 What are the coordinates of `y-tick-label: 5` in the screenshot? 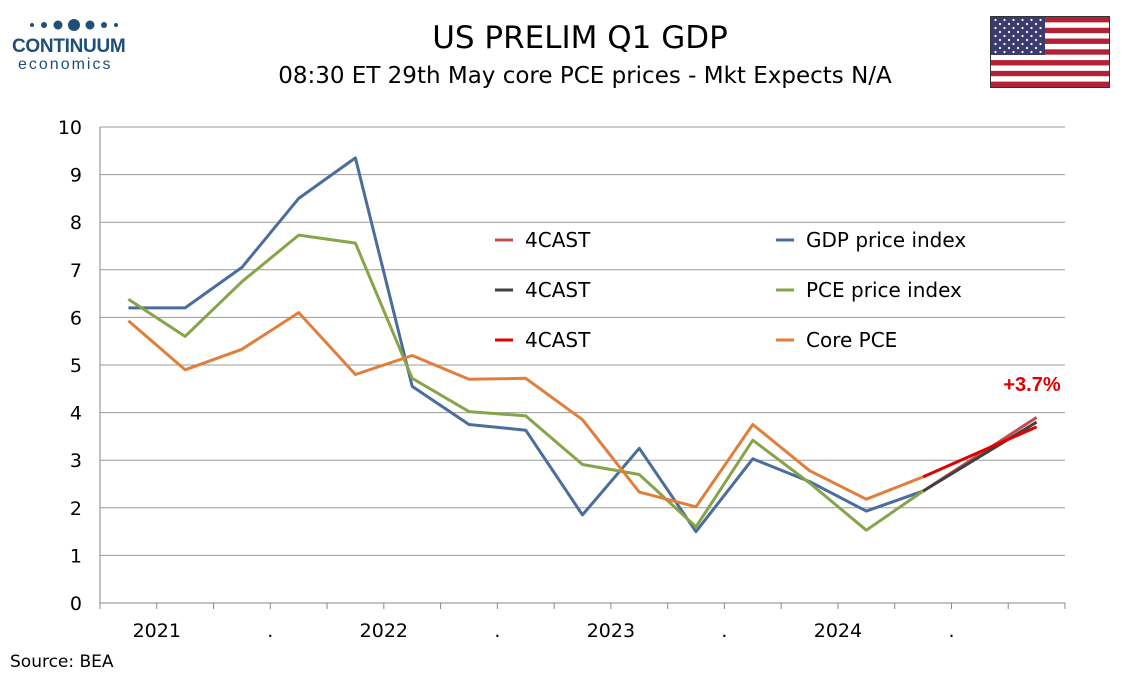 It's located at (76, 366).